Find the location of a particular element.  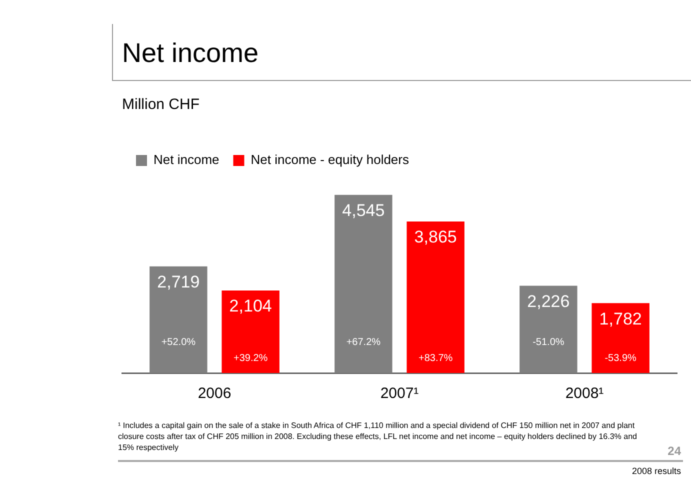

annotation: -53.9% is located at coordinates (620, 358).